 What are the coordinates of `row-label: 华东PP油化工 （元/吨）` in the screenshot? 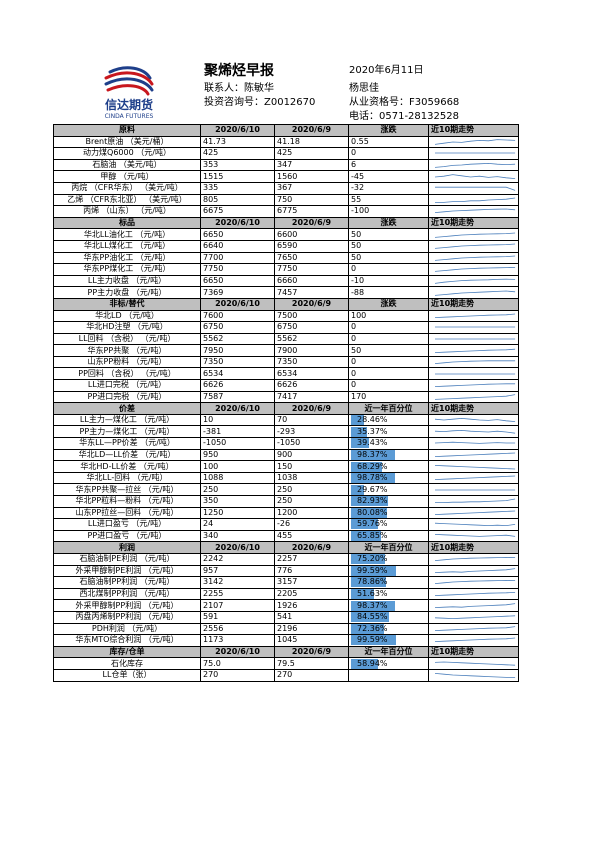 It's located at (127, 258).